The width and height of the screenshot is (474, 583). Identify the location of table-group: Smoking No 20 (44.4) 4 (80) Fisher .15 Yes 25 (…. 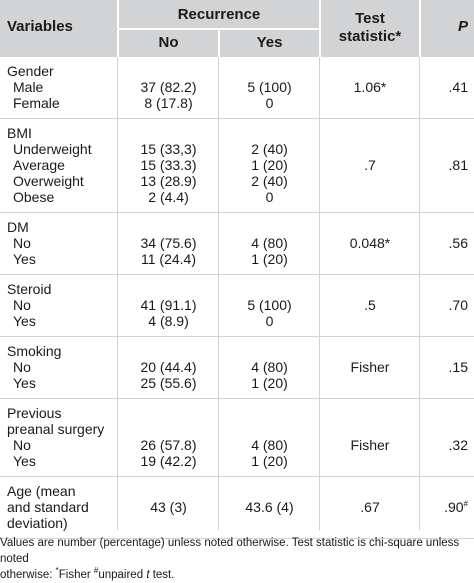
(237, 368).